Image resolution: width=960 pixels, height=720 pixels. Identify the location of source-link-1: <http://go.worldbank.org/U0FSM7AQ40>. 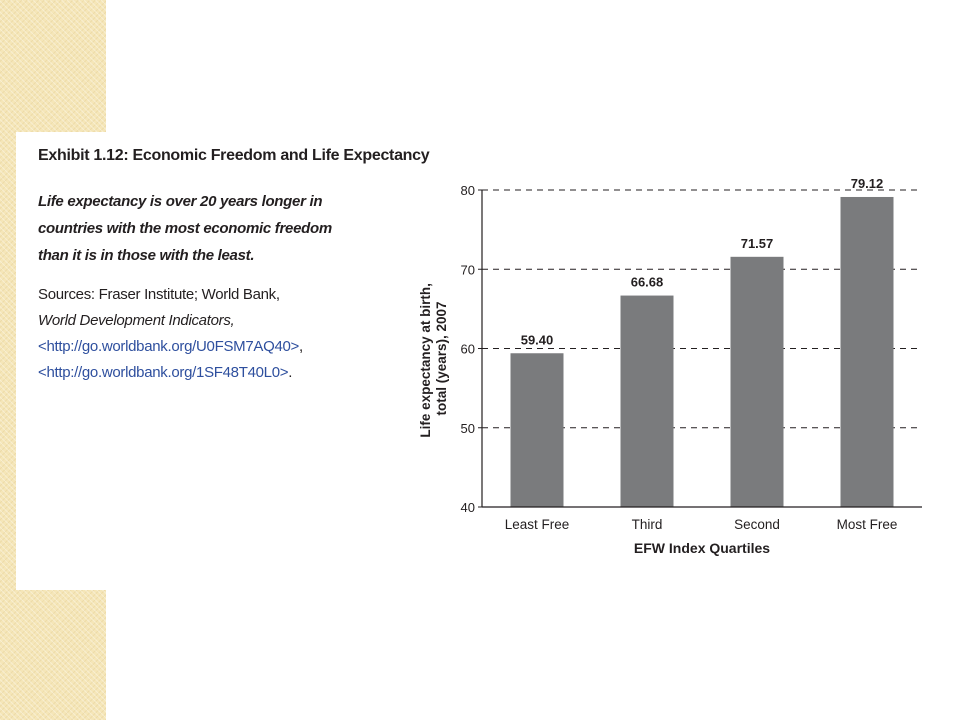
(169, 346).